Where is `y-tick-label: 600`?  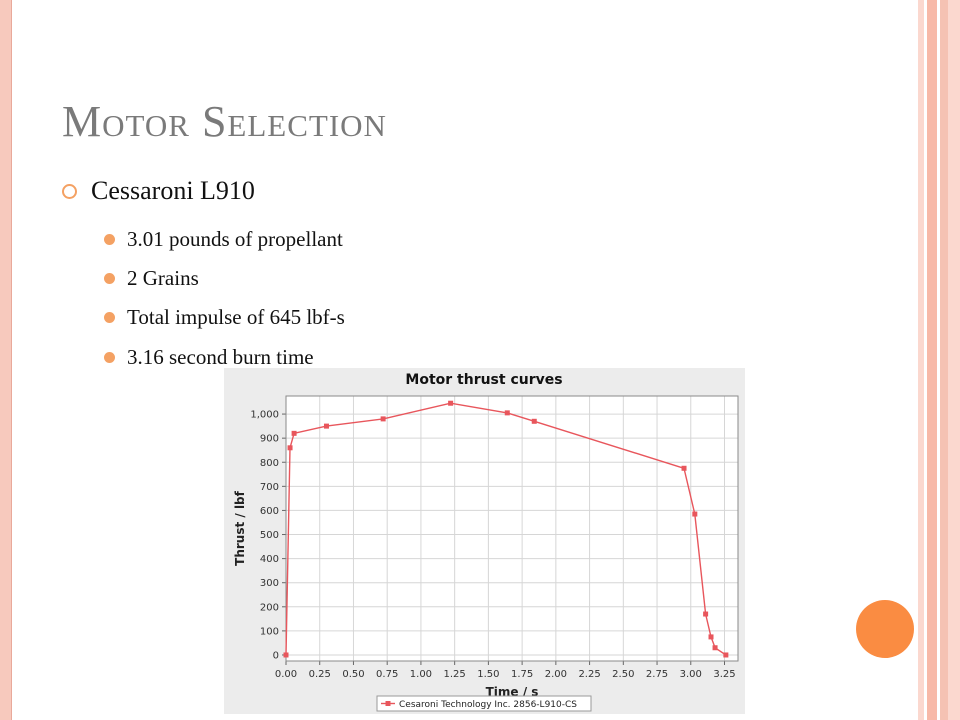 y-tick-label: 600 is located at coordinates (269, 511).